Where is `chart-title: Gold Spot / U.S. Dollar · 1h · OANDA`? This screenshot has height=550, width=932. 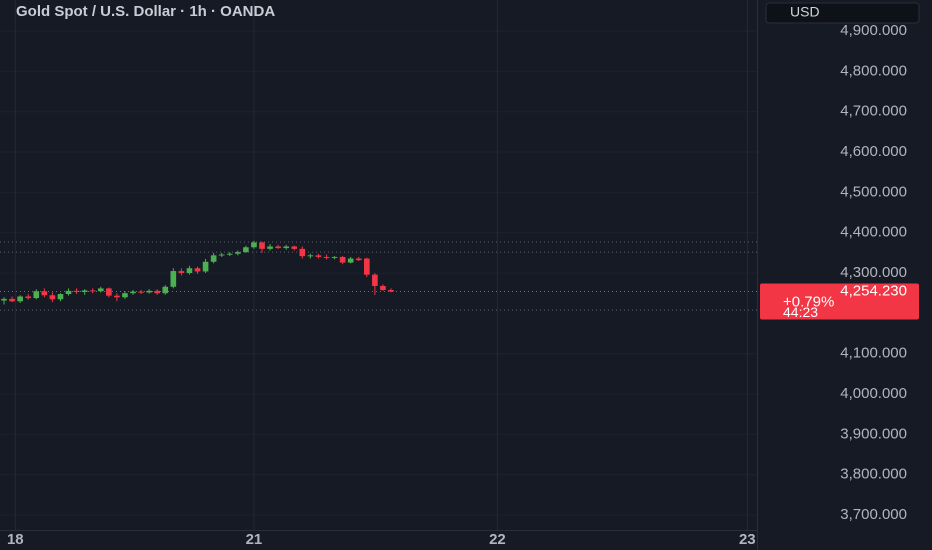
chart-title: Gold Spot / U.S. Dollar · 1h · OANDA is located at coordinates (145, 11).